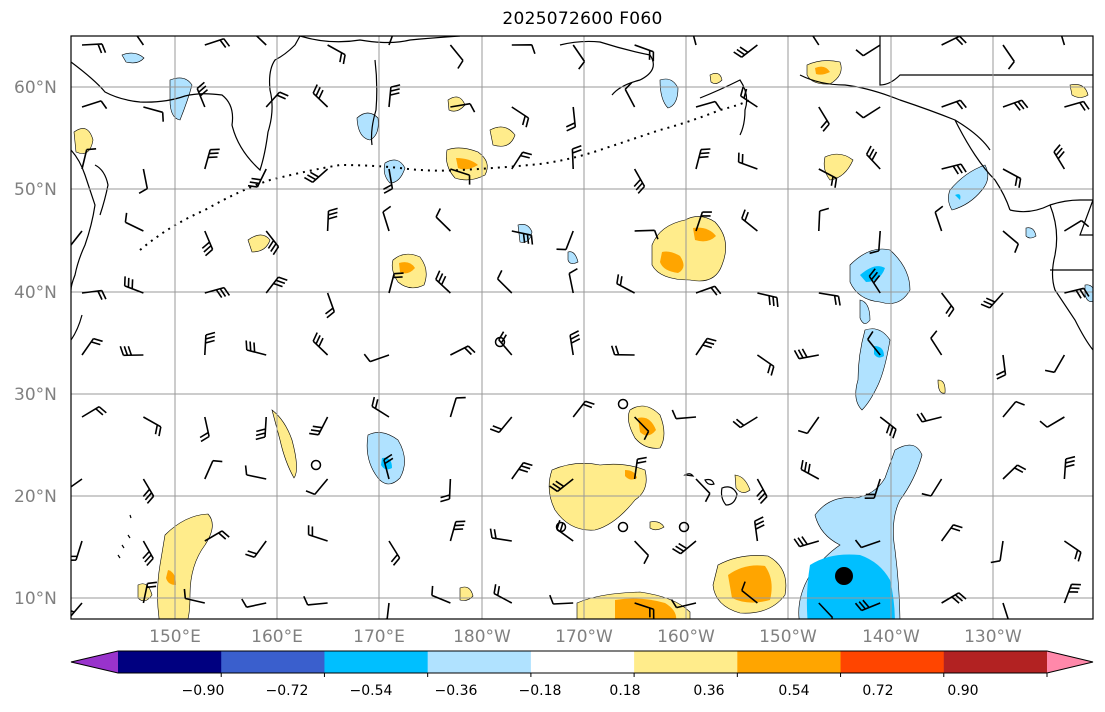 The width and height of the screenshot is (1105, 712). I want to click on map-title: 2025072600 F060, so click(582, 19).